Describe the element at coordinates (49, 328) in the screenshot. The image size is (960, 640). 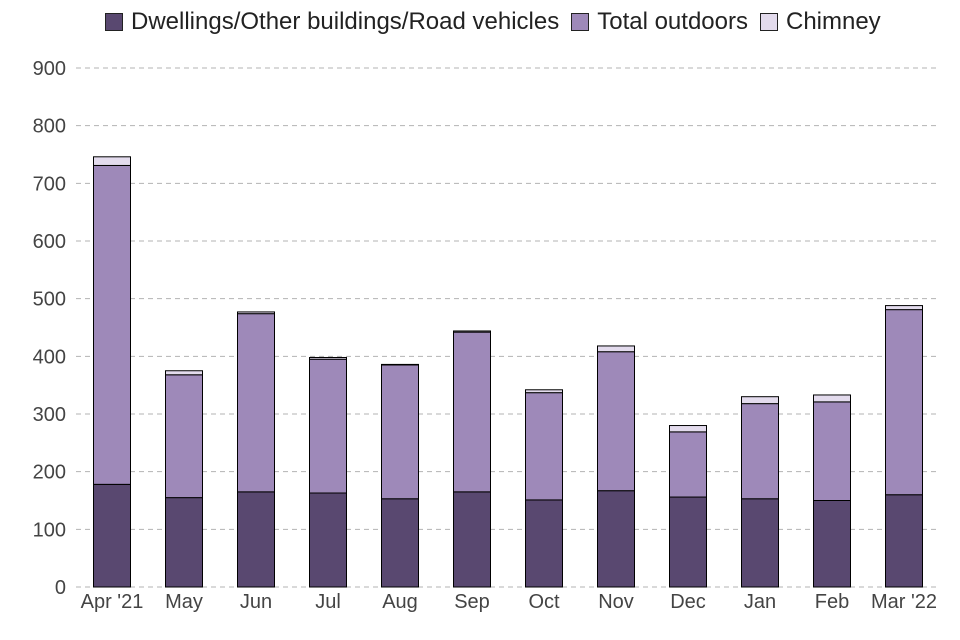
I see `y-axis-ticks: 0 100 200 300 400 500 600 700 800 900` at that location.